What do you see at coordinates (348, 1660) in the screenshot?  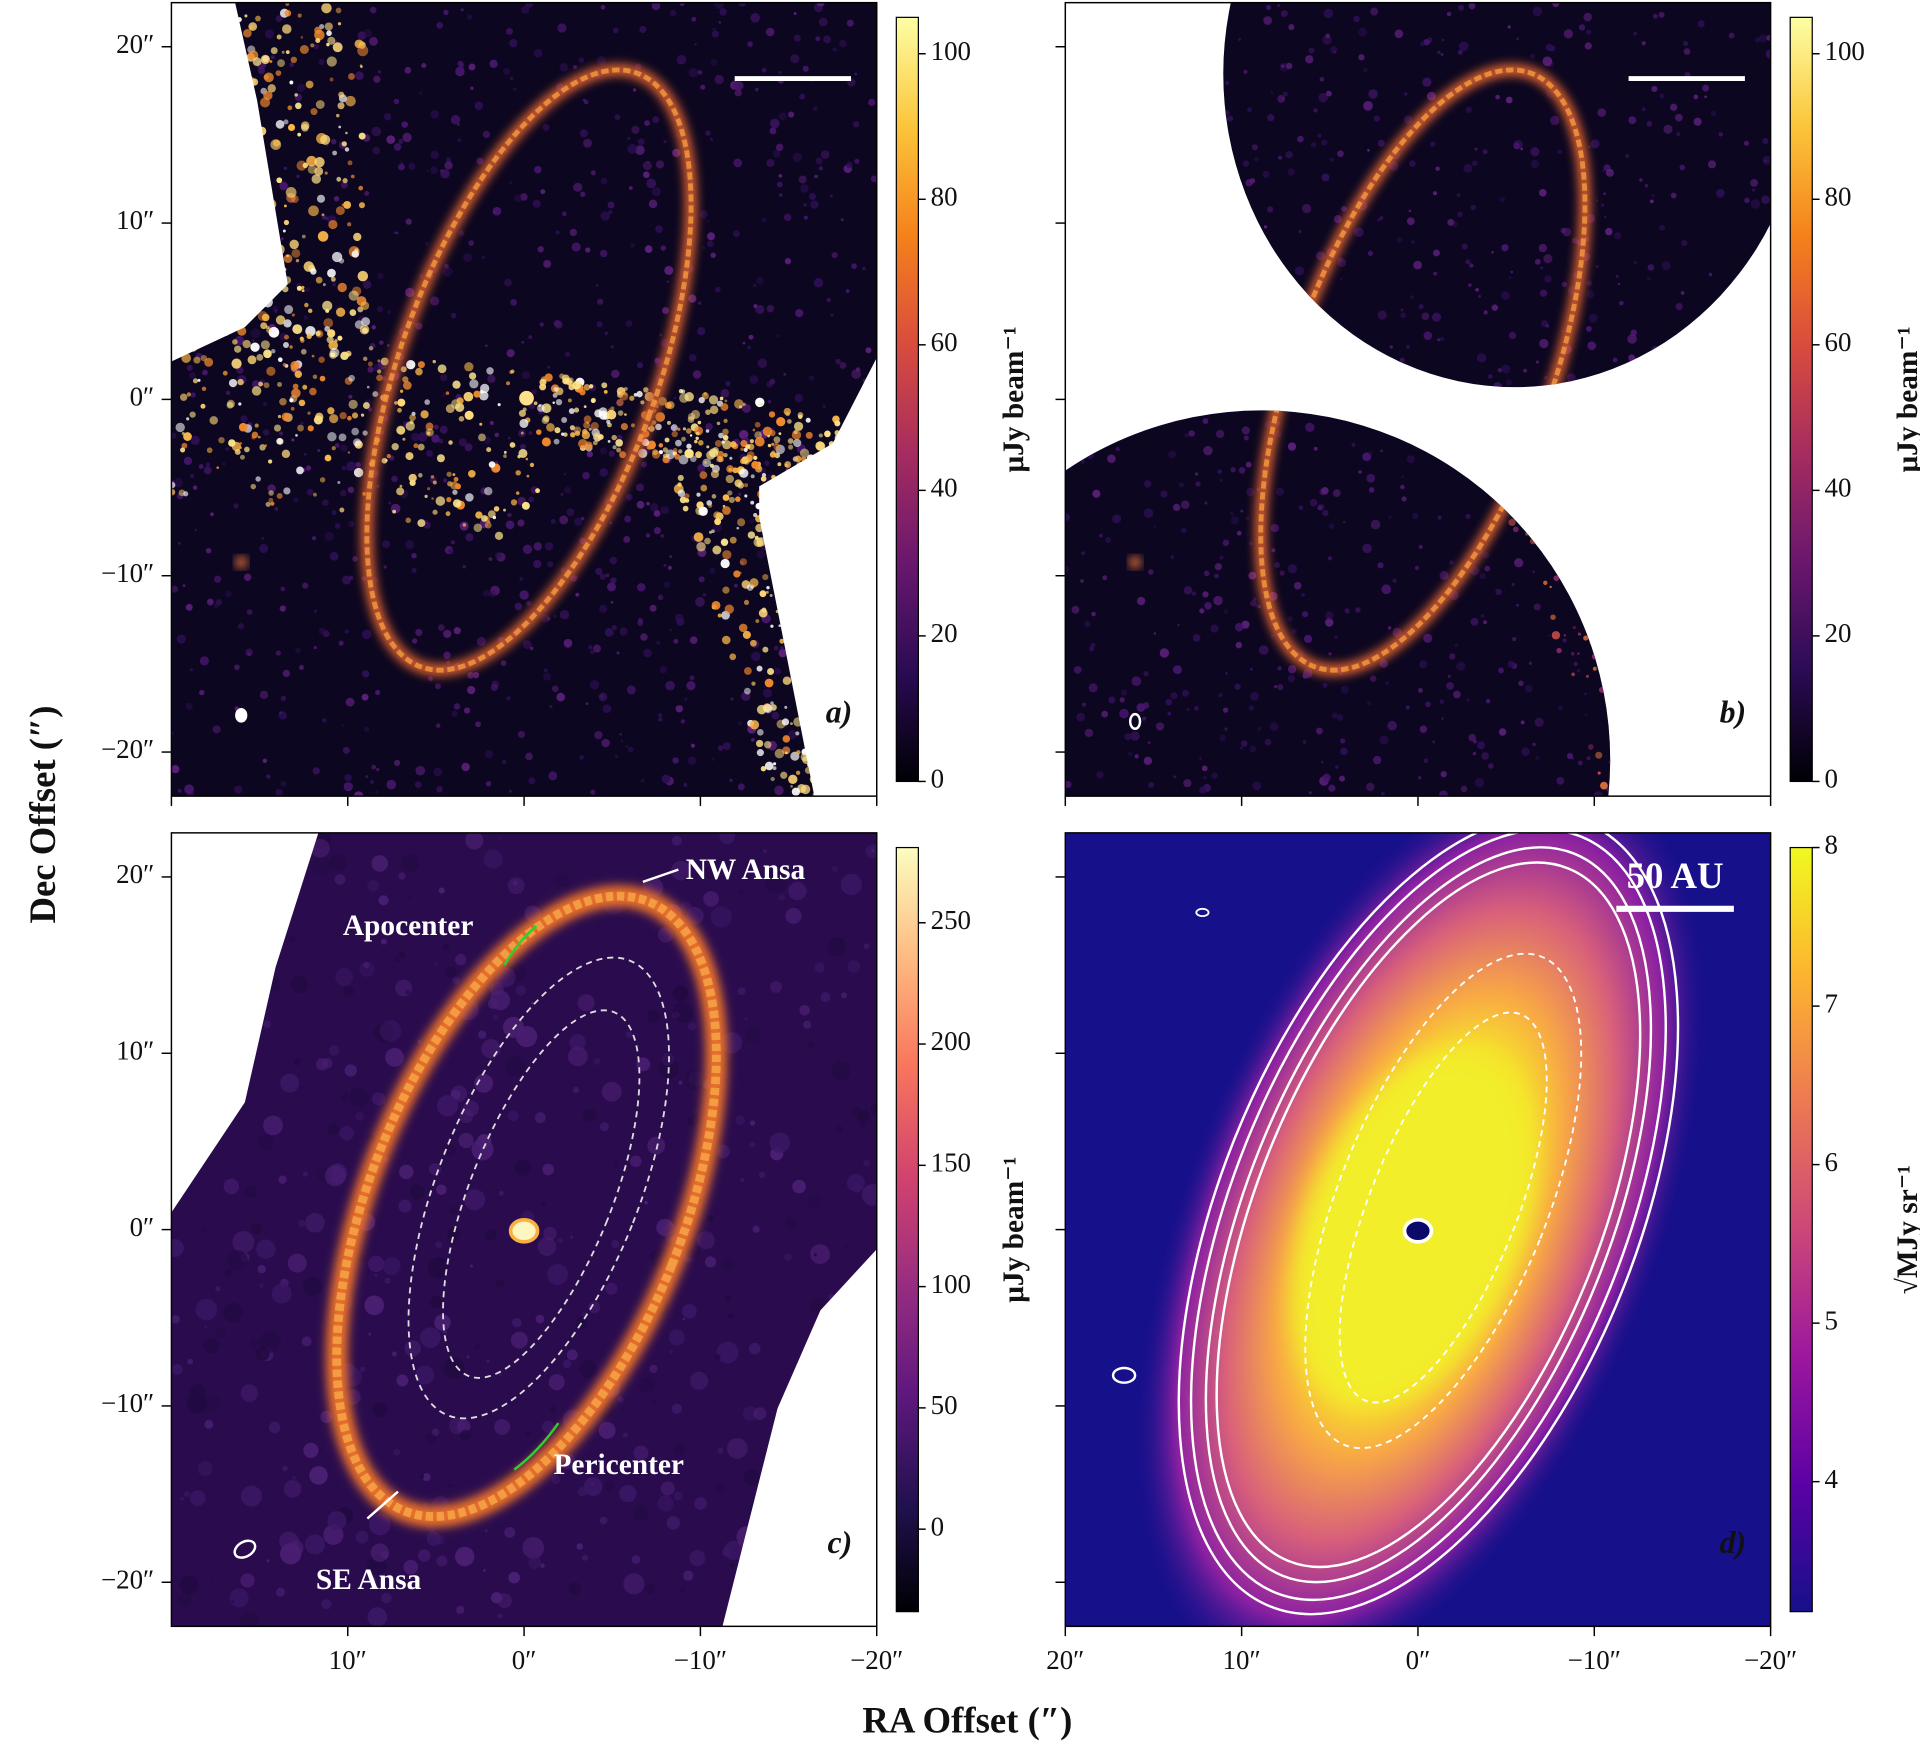 I see `x-tick-label: 10″` at bounding box center [348, 1660].